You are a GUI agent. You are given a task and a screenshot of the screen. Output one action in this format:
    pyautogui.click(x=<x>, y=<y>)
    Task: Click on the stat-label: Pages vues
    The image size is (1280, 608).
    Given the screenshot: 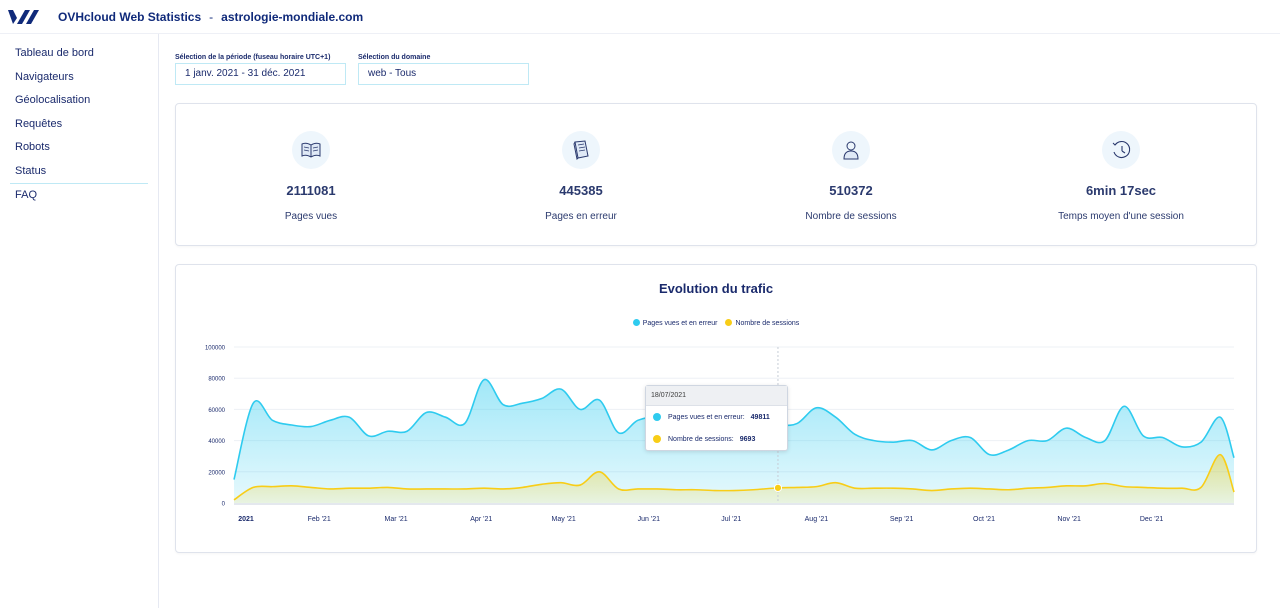 What is the action you would take?
    pyautogui.click(x=311, y=216)
    